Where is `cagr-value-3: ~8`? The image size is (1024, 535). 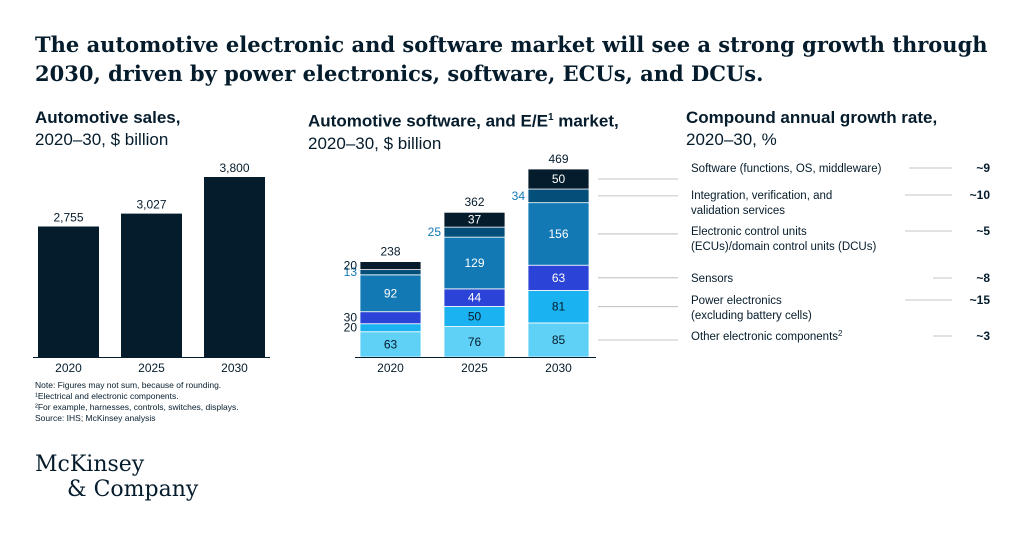 cagr-value-3: ~8 is located at coordinates (983, 278).